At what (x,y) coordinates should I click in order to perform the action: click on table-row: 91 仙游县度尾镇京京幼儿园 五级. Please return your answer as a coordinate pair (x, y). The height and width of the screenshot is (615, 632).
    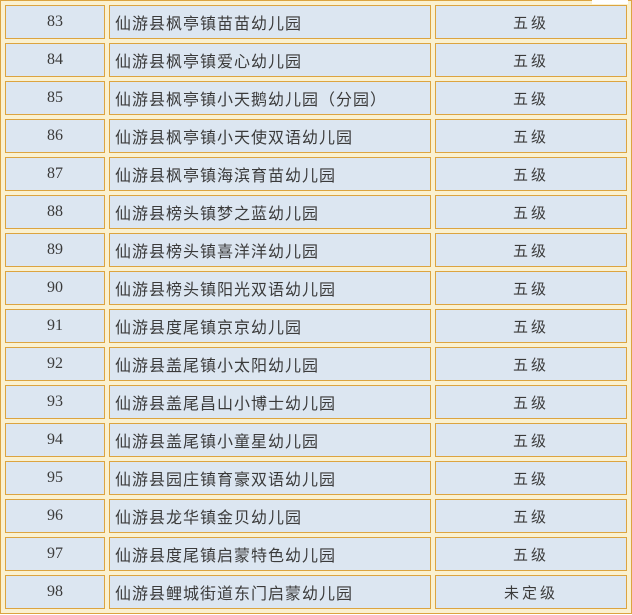
    Looking at the image, I should click on (316, 326).